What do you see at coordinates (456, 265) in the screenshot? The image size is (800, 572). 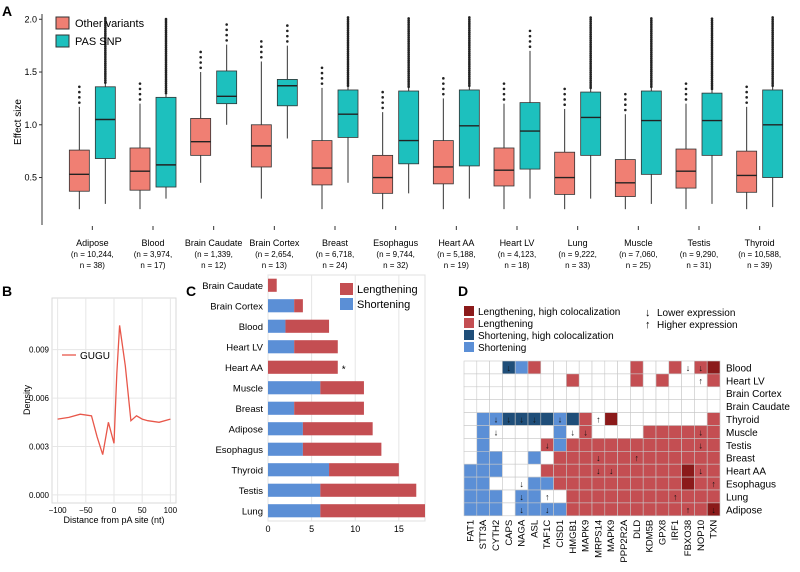 I see `pas-count-label: n = 19)` at bounding box center [456, 265].